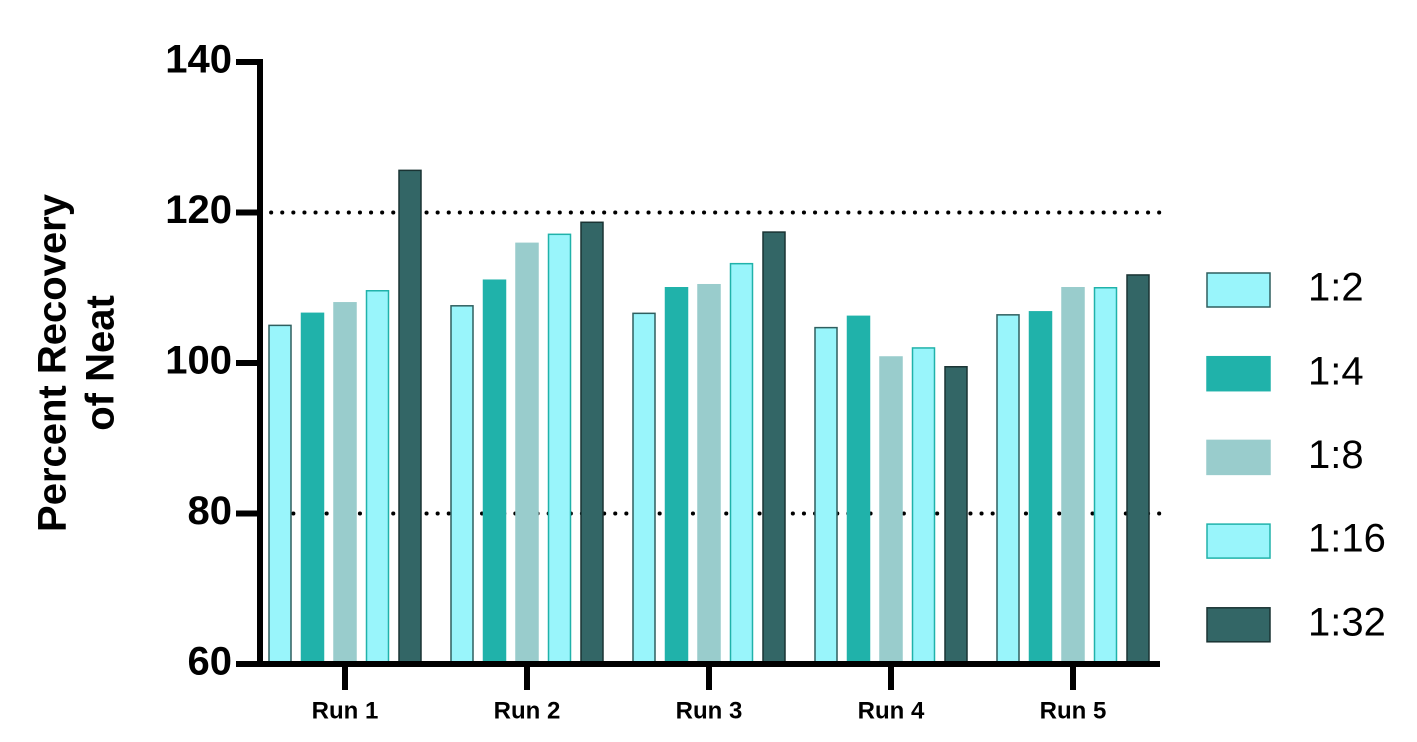 This screenshot has width=1417, height=742. I want to click on y-tick-label: 140, so click(198, 60).